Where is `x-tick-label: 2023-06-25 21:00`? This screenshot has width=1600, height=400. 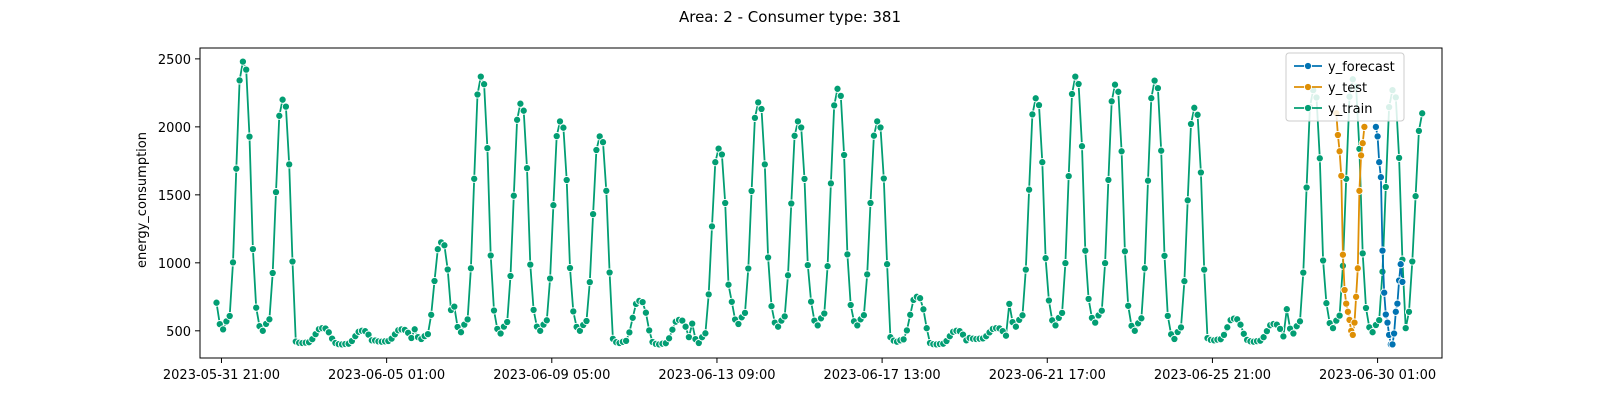
x-tick-label: 2023-06-25 21:00 is located at coordinates (1212, 375).